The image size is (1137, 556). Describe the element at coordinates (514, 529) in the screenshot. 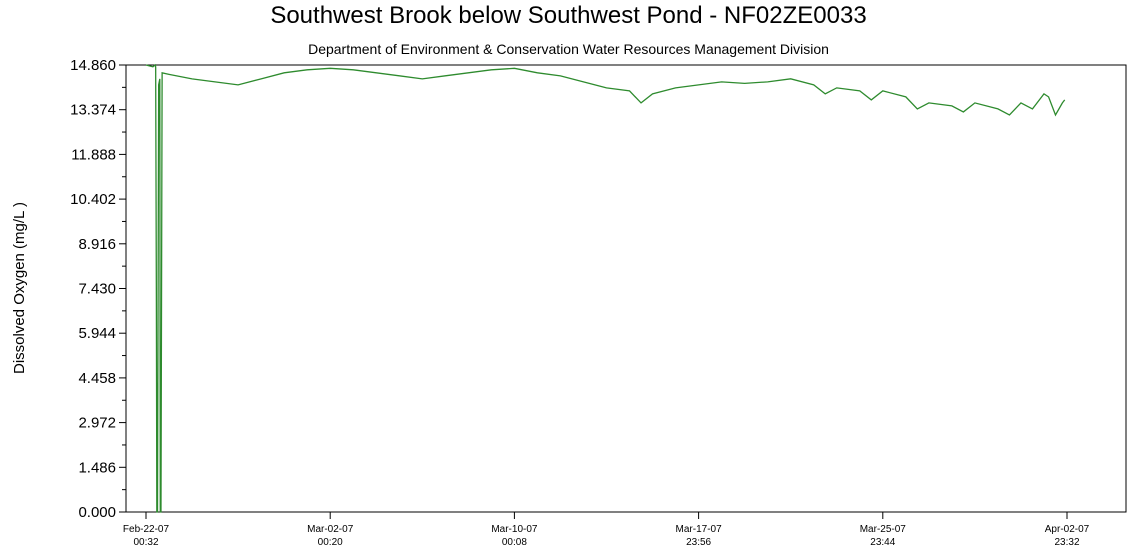

I see `x-tick-date-label: Mar-10-07` at that location.